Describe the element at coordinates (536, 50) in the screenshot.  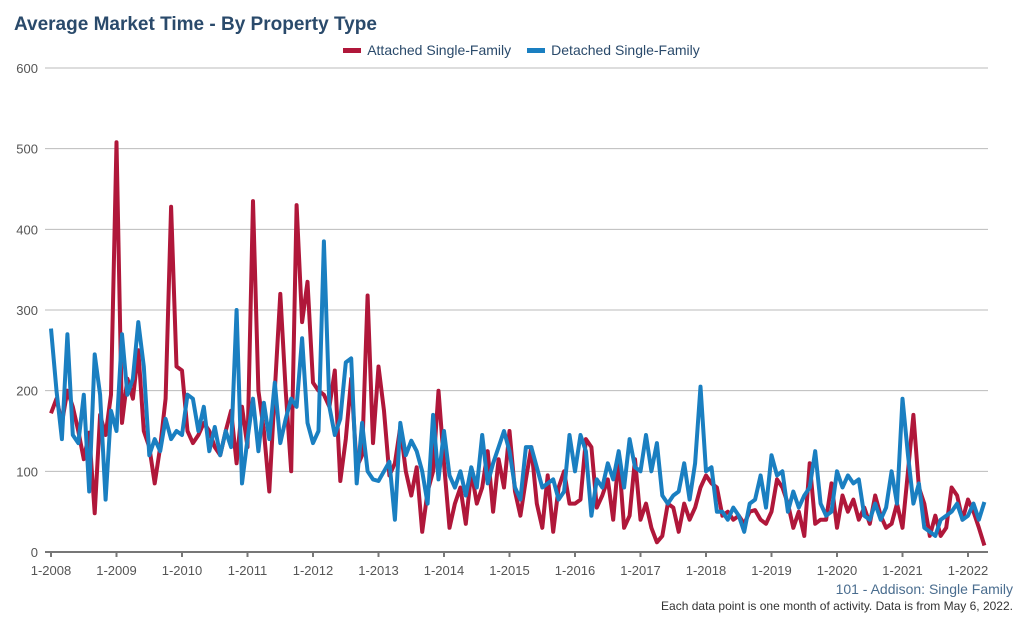
I see `legend-swatch-detached` at that location.